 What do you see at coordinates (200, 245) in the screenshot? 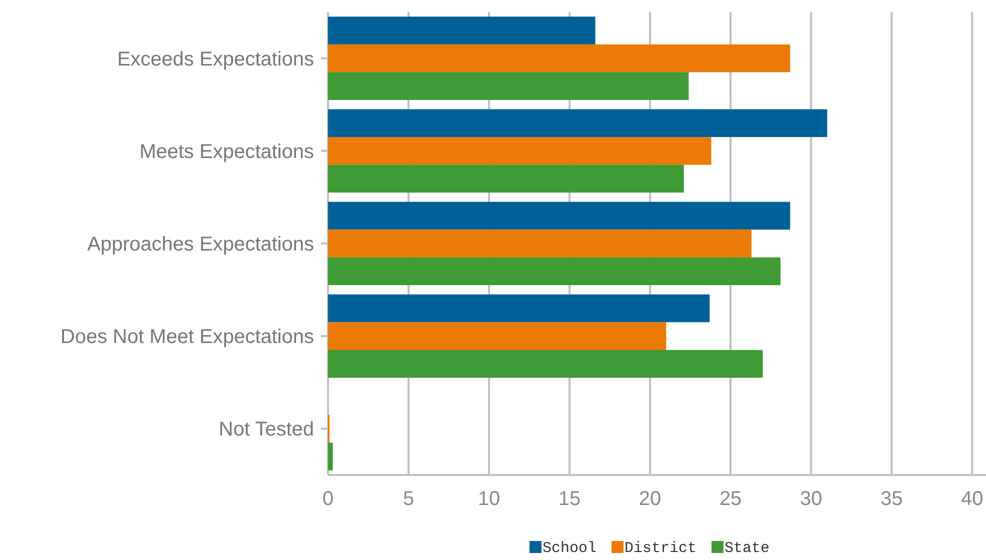
I see `y-tick-label: Approaches Expectations` at bounding box center [200, 245].